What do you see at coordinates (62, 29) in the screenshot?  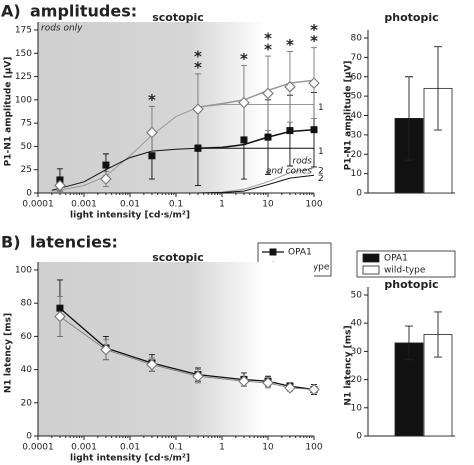 I see `annotation: rods only` at bounding box center [62, 29].